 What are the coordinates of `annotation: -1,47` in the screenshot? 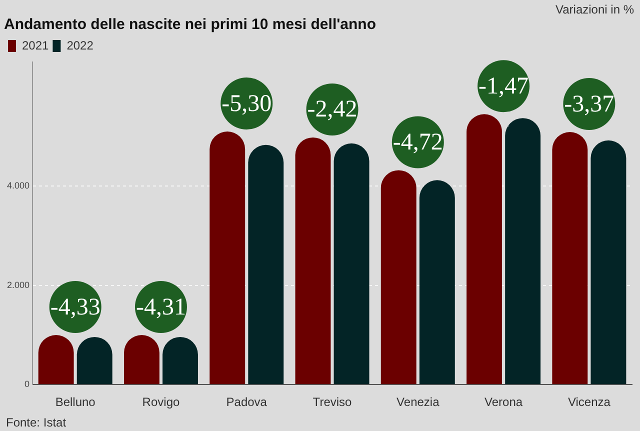 It's located at (503, 86).